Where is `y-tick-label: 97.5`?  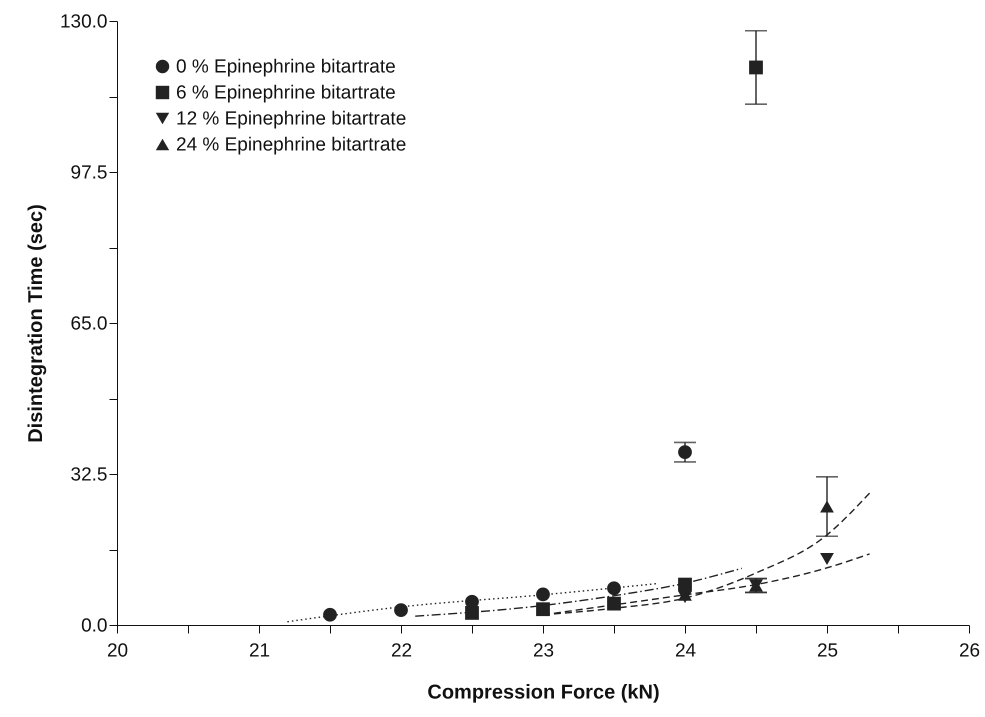 y-tick-label: 97.5 is located at coordinates (89, 173).